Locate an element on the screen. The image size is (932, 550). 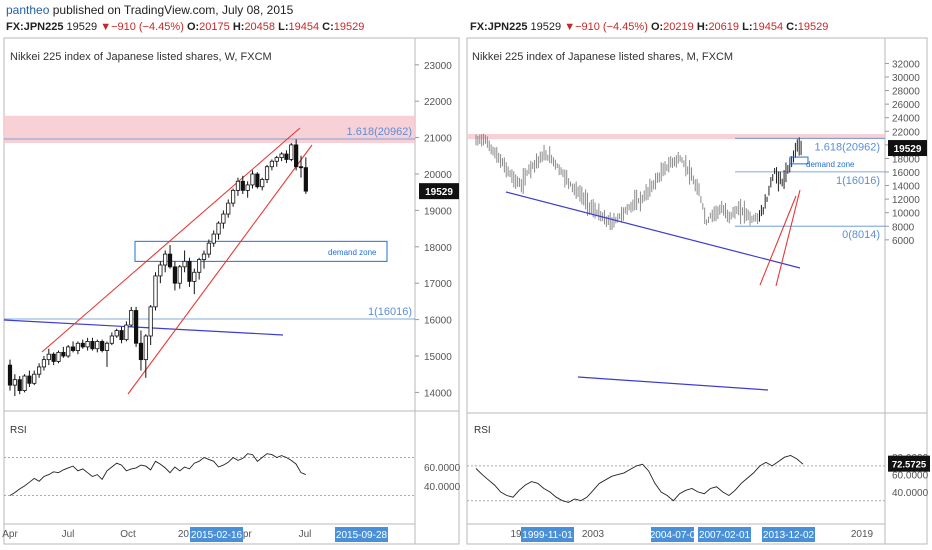
low-label: L: is located at coordinates (747, 27).